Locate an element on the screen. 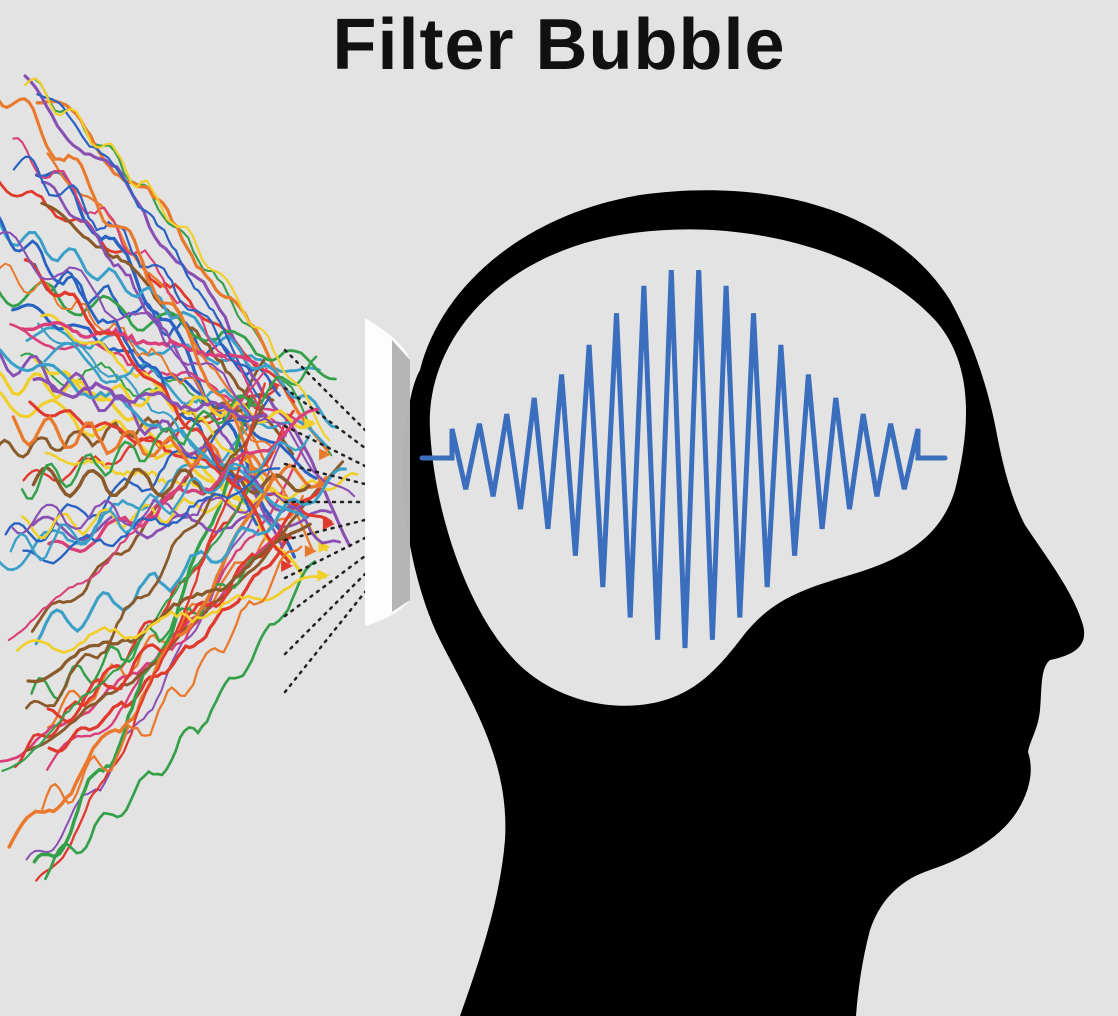 The width and height of the screenshot is (1118, 1016). page-title: Filter Bubble is located at coordinates (559, 45).